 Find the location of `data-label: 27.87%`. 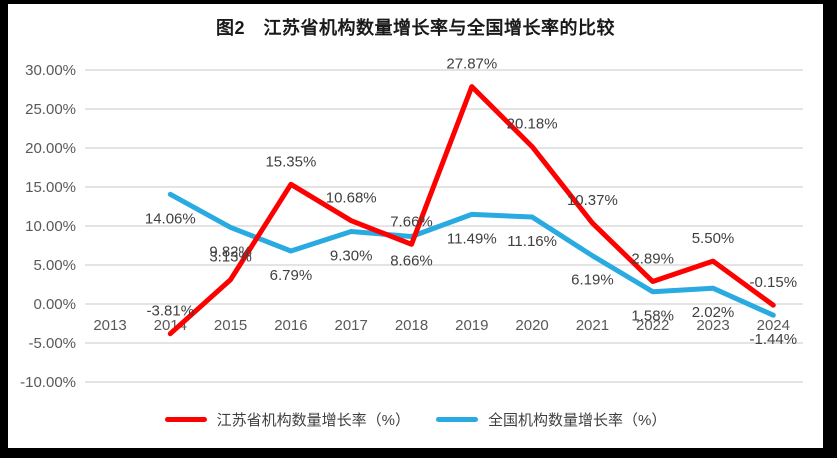

data-label: 27.87% is located at coordinates (471, 64).